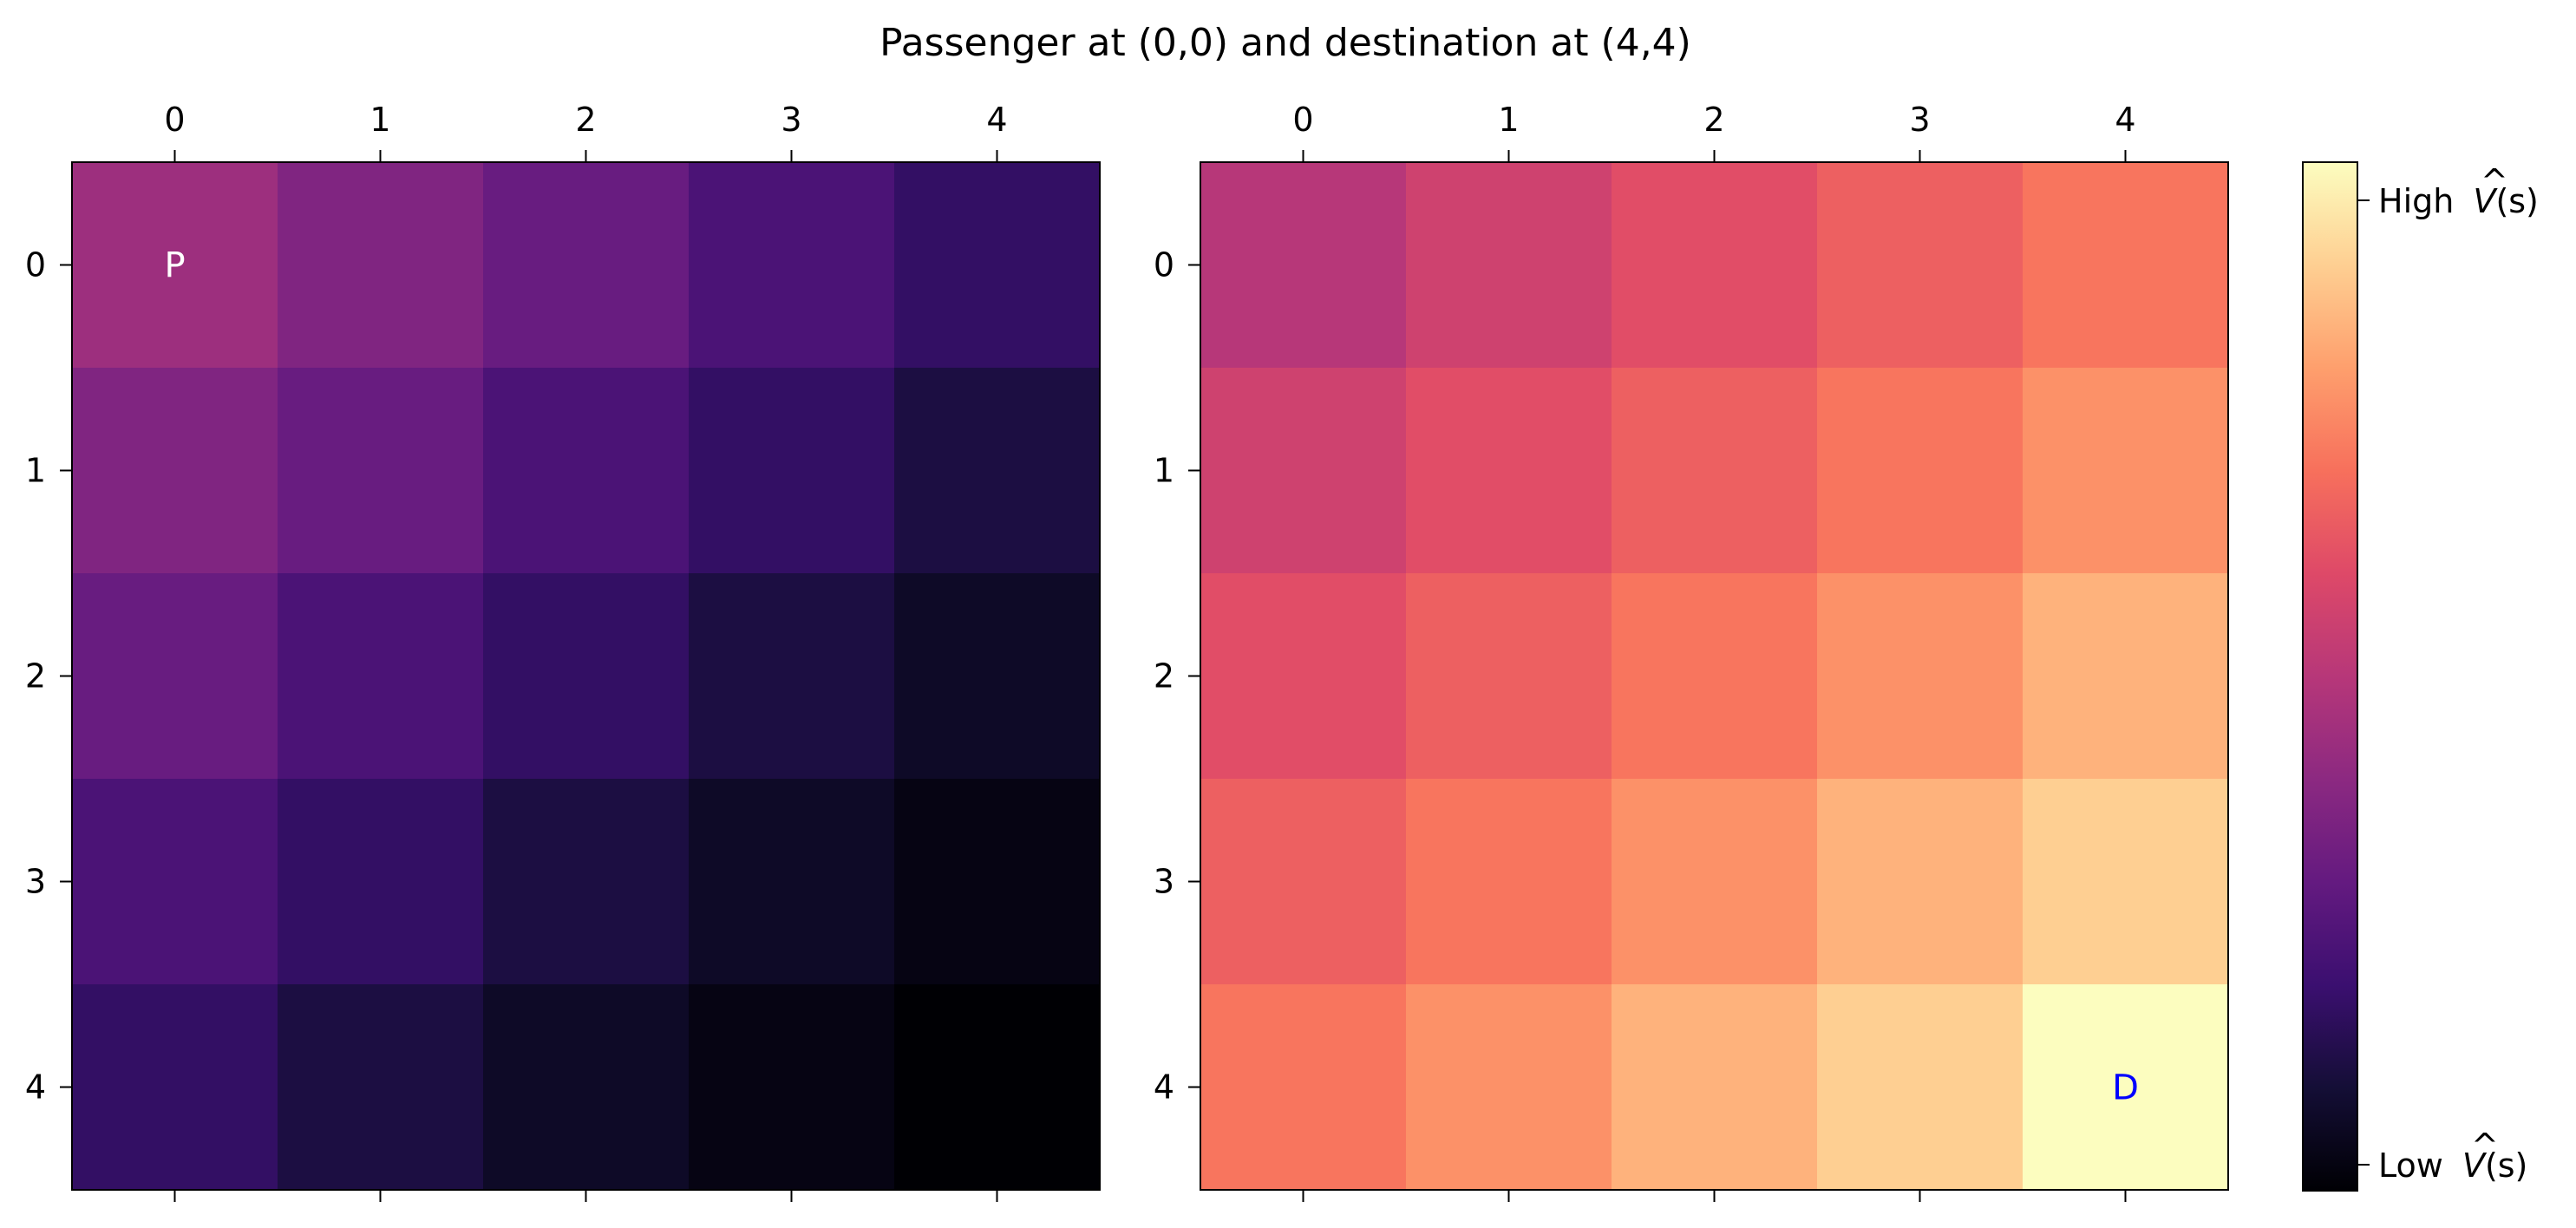 The image size is (2576, 1228). What do you see at coordinates (2452, 1165) in the screenshot?
I see `colorbar-low-label: Low V(s)` at bounding box center [2452, 1165].